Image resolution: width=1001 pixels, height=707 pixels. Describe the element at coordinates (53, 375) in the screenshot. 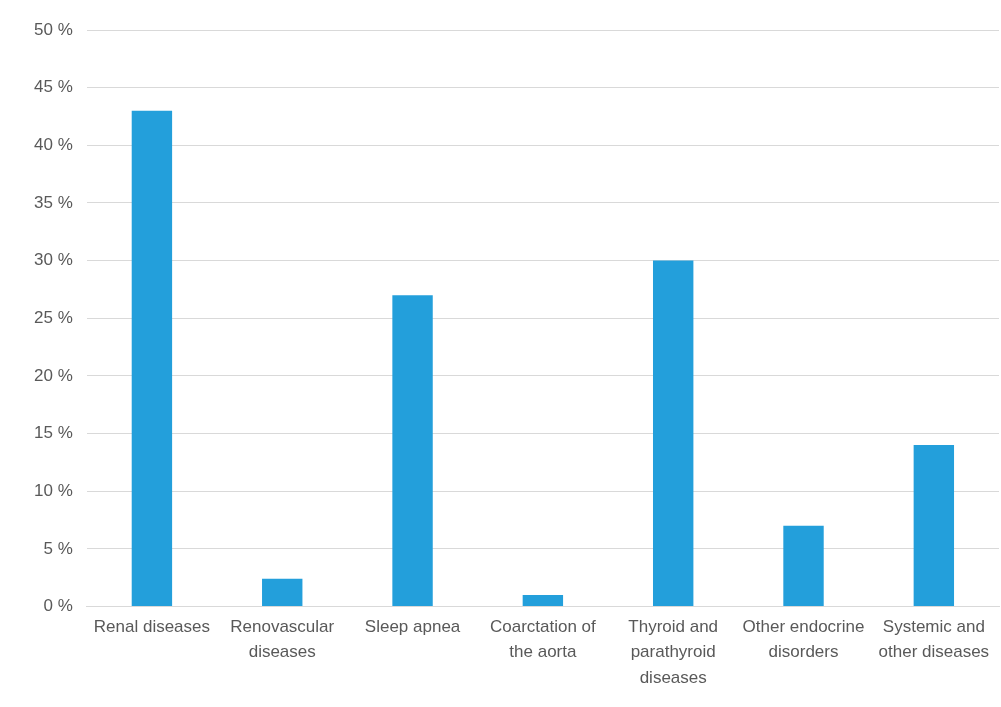

I see `y-tick-label: 20 %` at that location.